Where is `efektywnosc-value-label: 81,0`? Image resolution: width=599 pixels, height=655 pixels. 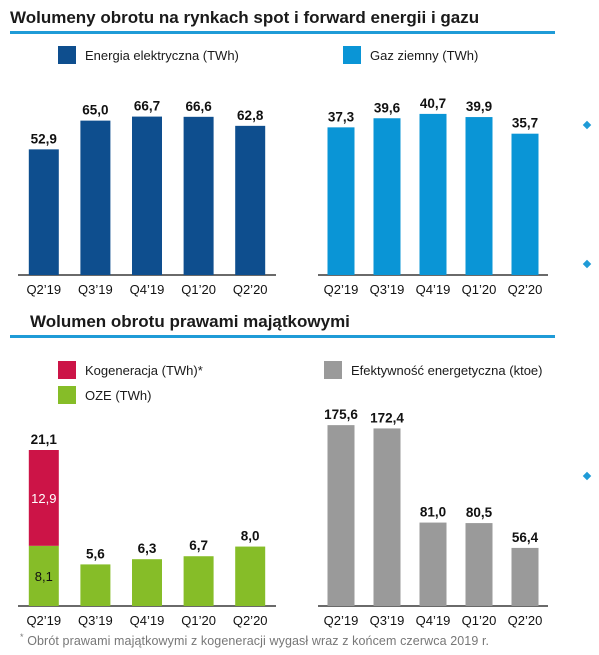 efektywnosc-value-label: 81,0 is located at coordinates (433, 512).